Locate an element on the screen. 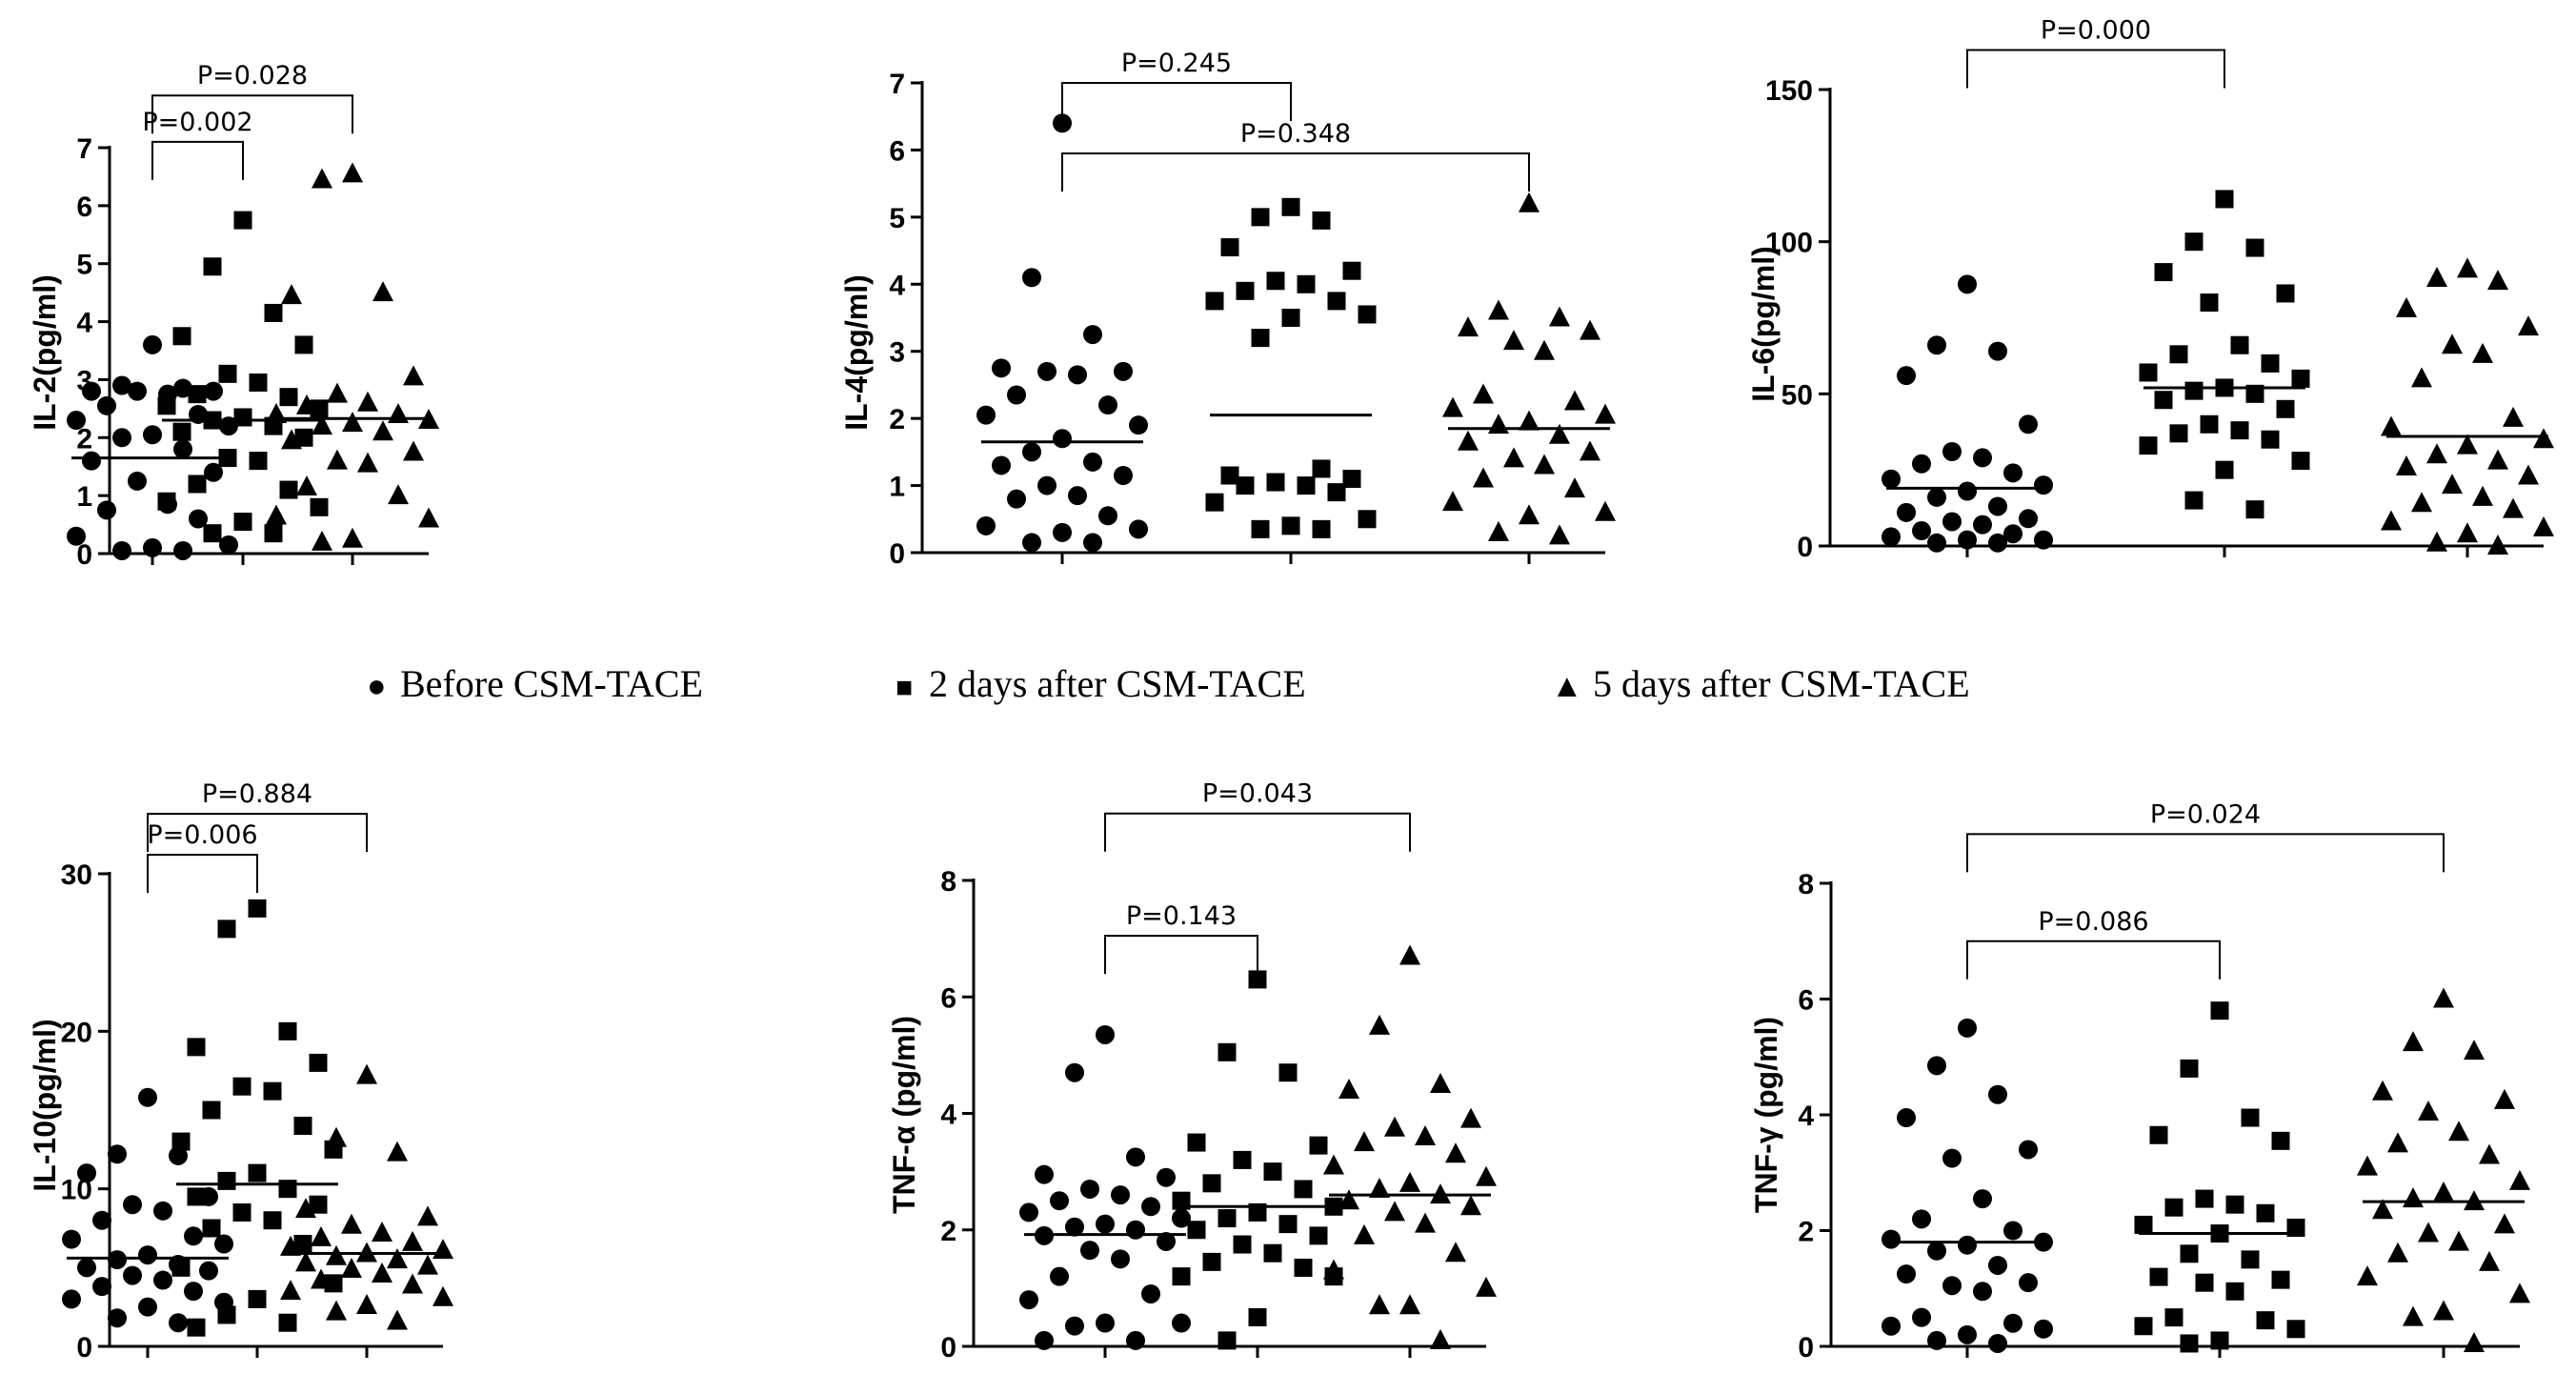 This screenshot has height=1374, width=2576. y-tick-label: 2 is located at coordinates (1806, 1232).